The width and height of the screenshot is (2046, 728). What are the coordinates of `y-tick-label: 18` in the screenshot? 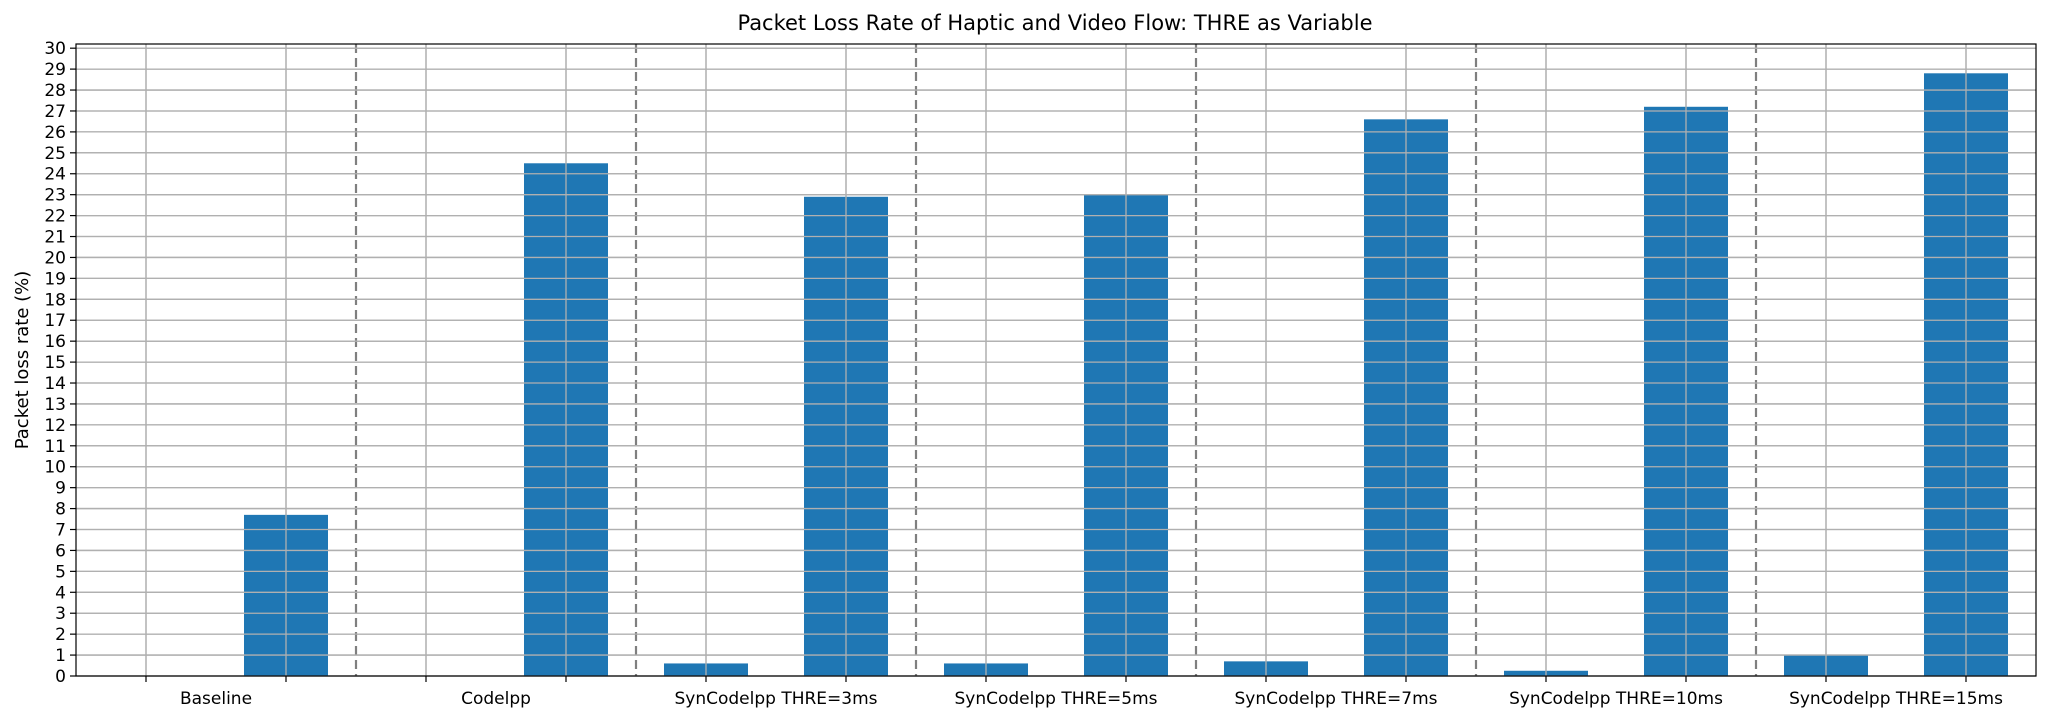 It's located at (55, 300).